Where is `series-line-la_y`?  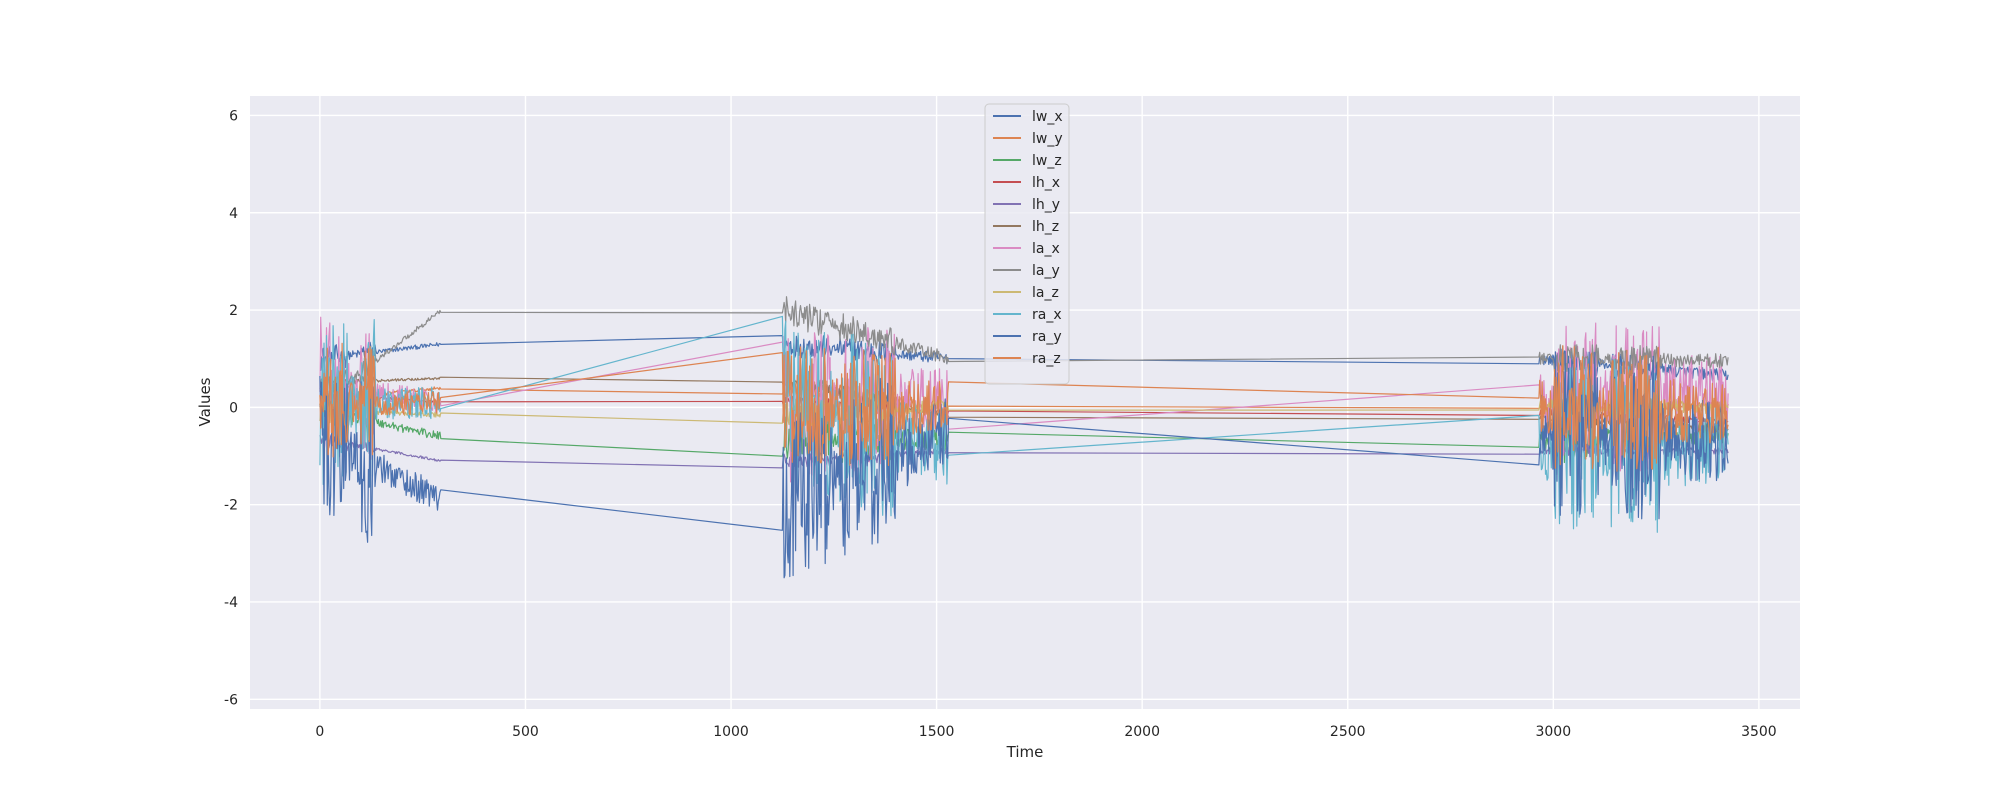
series-line-la_y is located at coordinates (1024, 353).